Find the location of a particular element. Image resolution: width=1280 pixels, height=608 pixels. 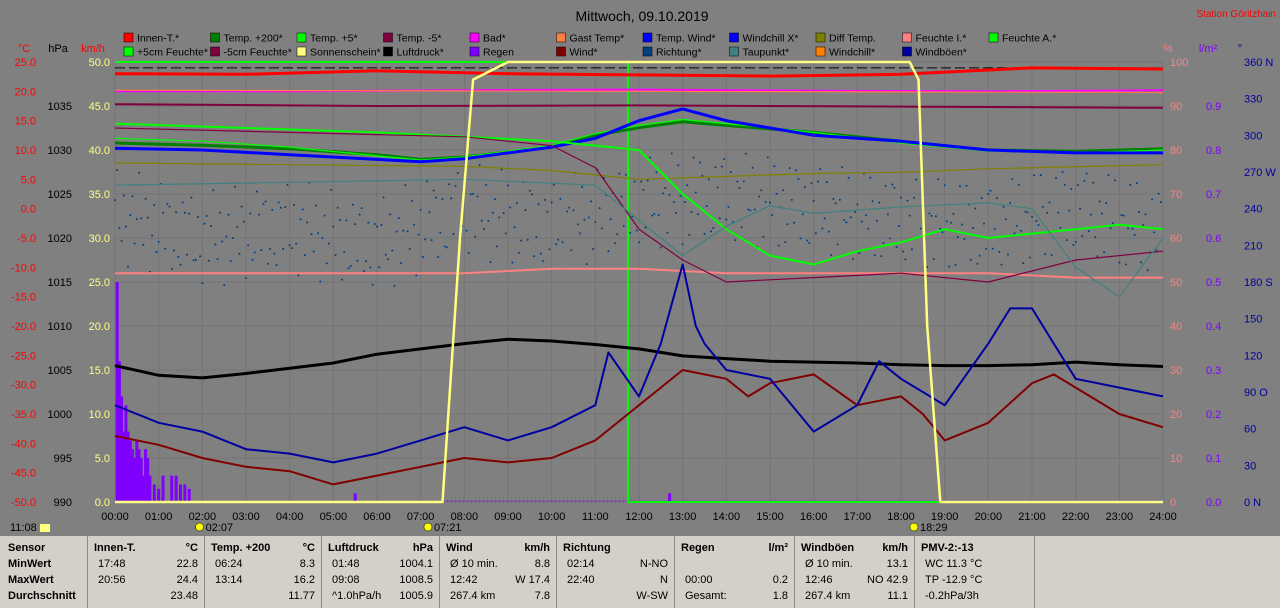

cell-right: N is located at coordinates (664, 580).